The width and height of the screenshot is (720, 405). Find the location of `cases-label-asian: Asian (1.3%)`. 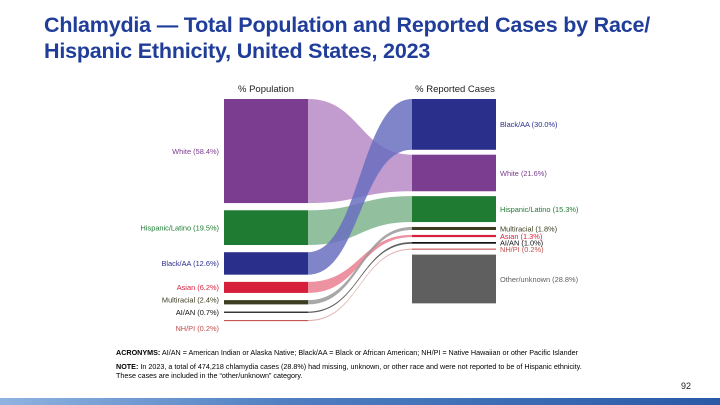

cases-label-asian: Asian (1.3%) is located at coordinates (521, 236).